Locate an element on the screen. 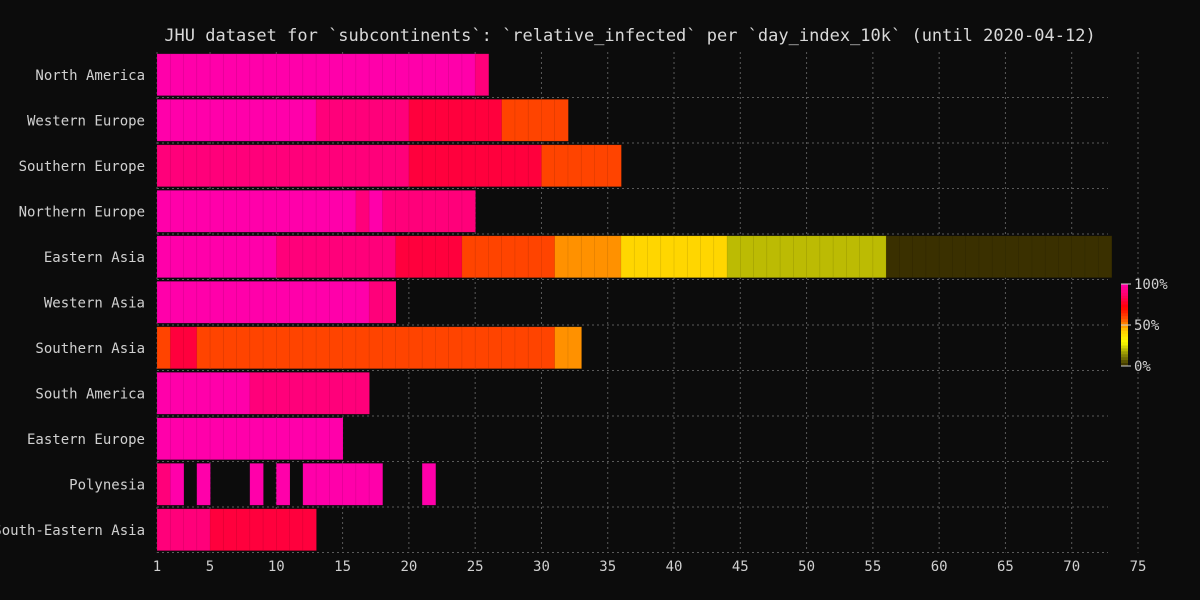 Image resolution: width=1200 pixels, height=600 pixels. x-tick-label: 15 is located at coordinates (342, 567).